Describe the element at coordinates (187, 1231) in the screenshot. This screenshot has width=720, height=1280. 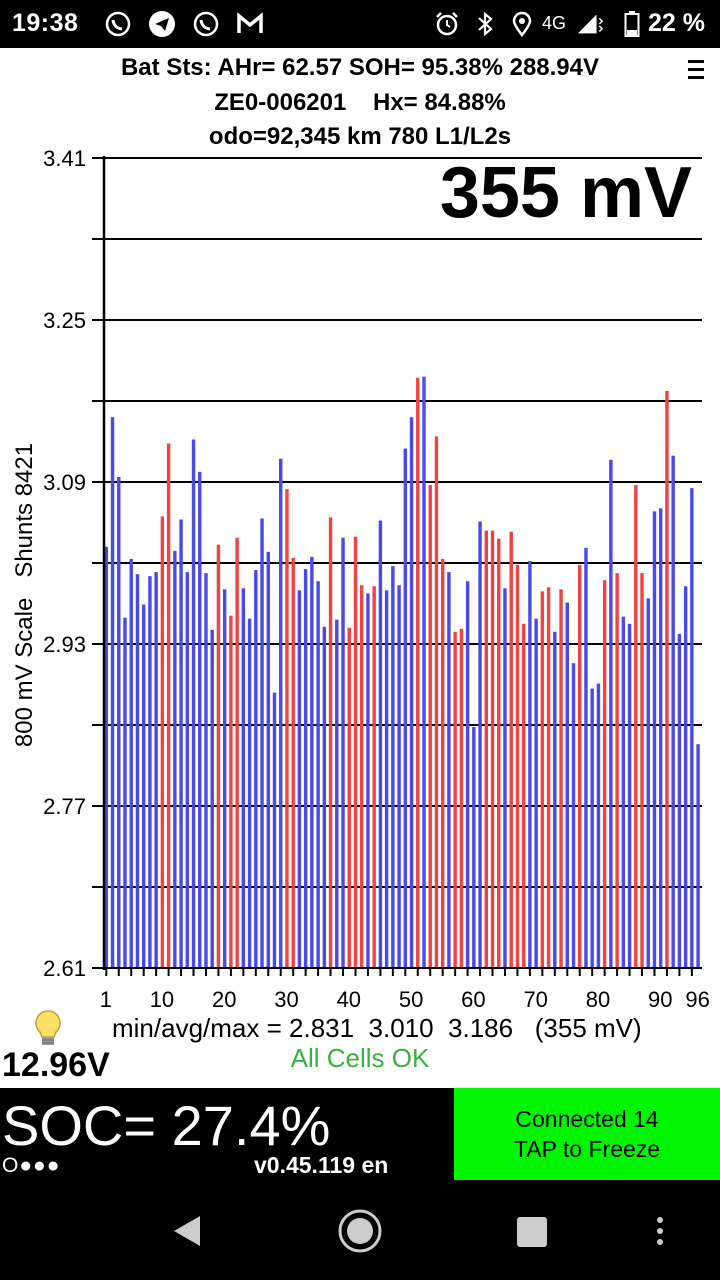
I see `back-icon` at that location.